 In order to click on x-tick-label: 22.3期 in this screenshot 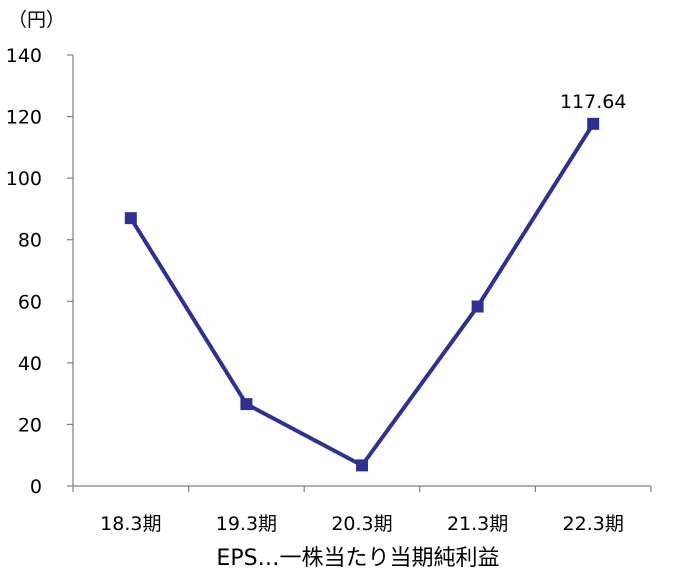, I will do `click(593, 524)`.